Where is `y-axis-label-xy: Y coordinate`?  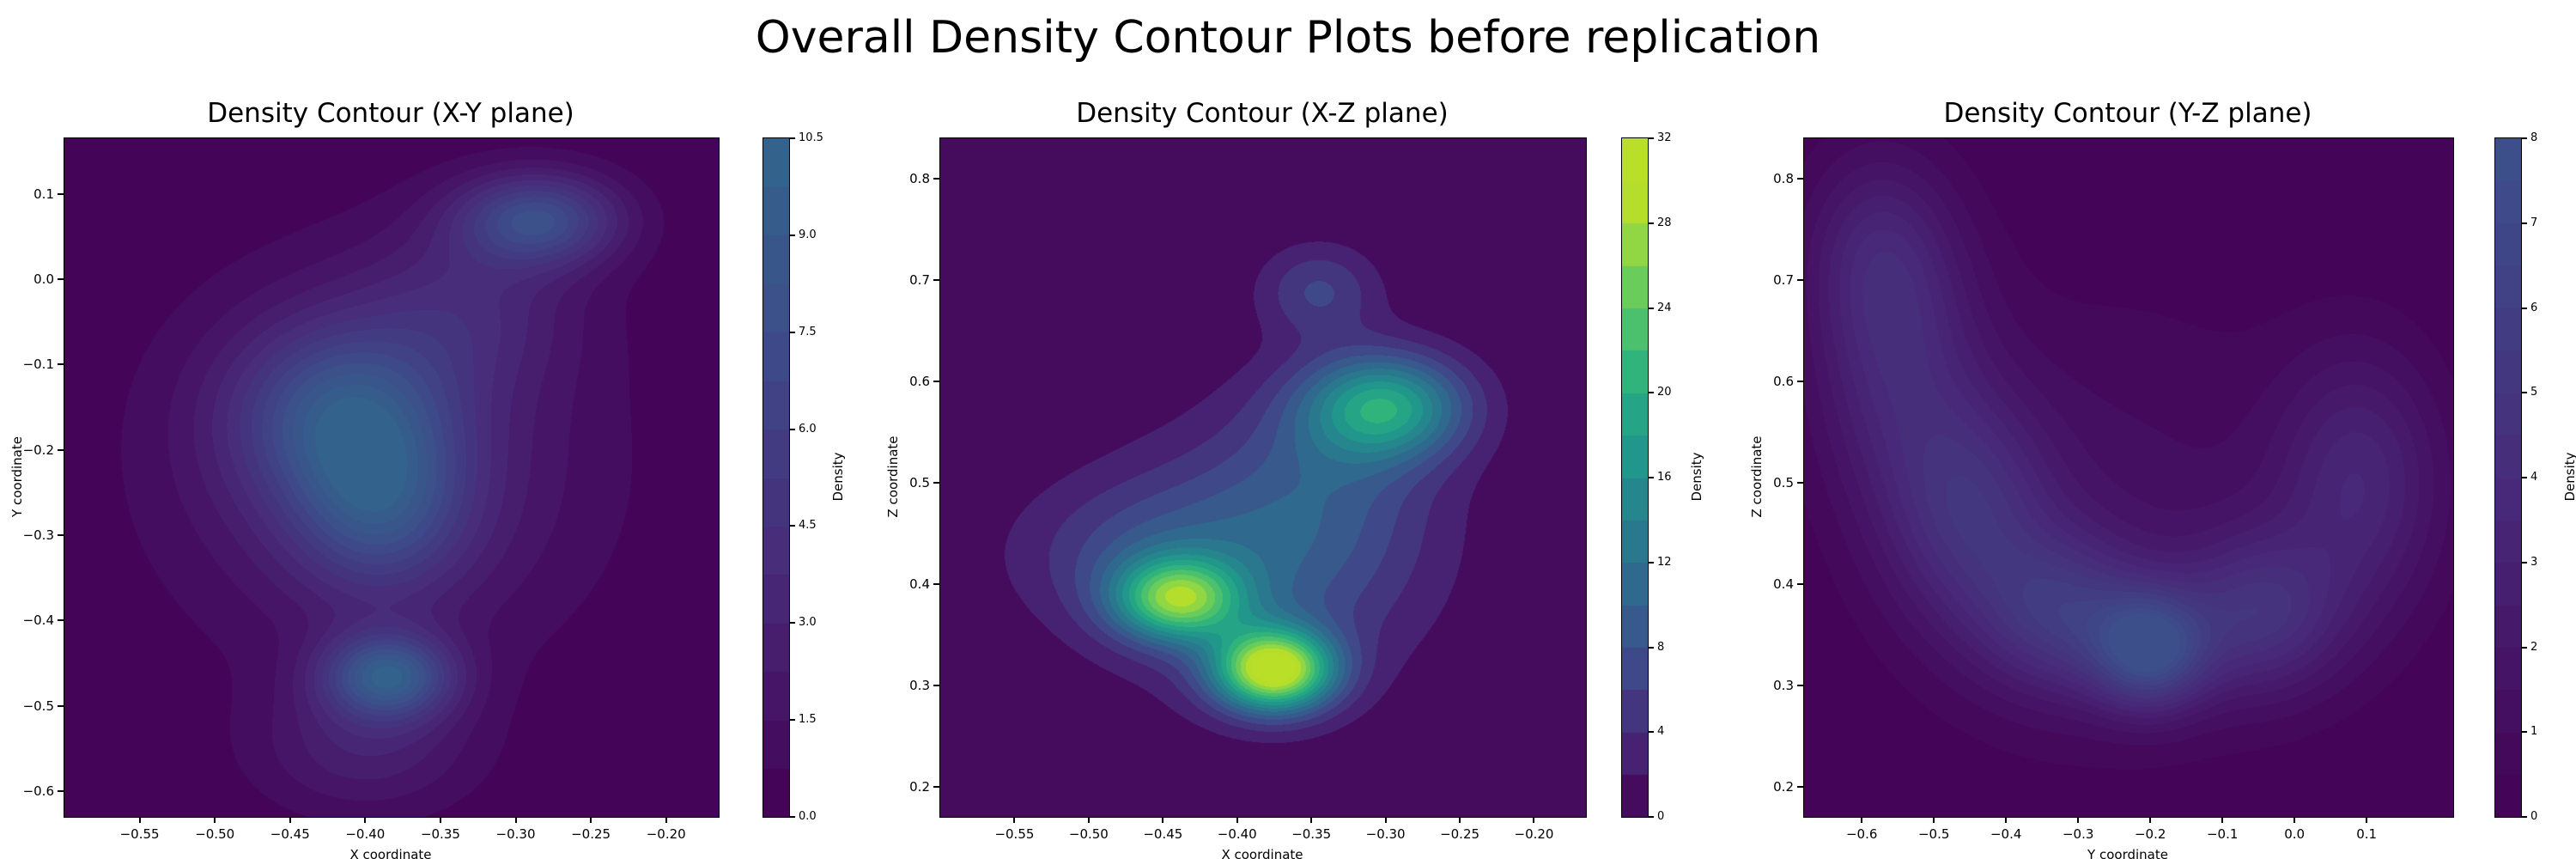
y-axis-label-xy: Y coordinate is located at coordinates (17, 477).